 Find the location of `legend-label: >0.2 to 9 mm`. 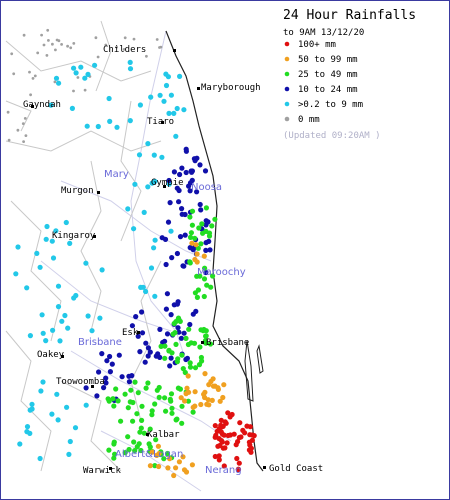

legend-label: >0.2 to 9 mm is located at coordinates (330, 105).